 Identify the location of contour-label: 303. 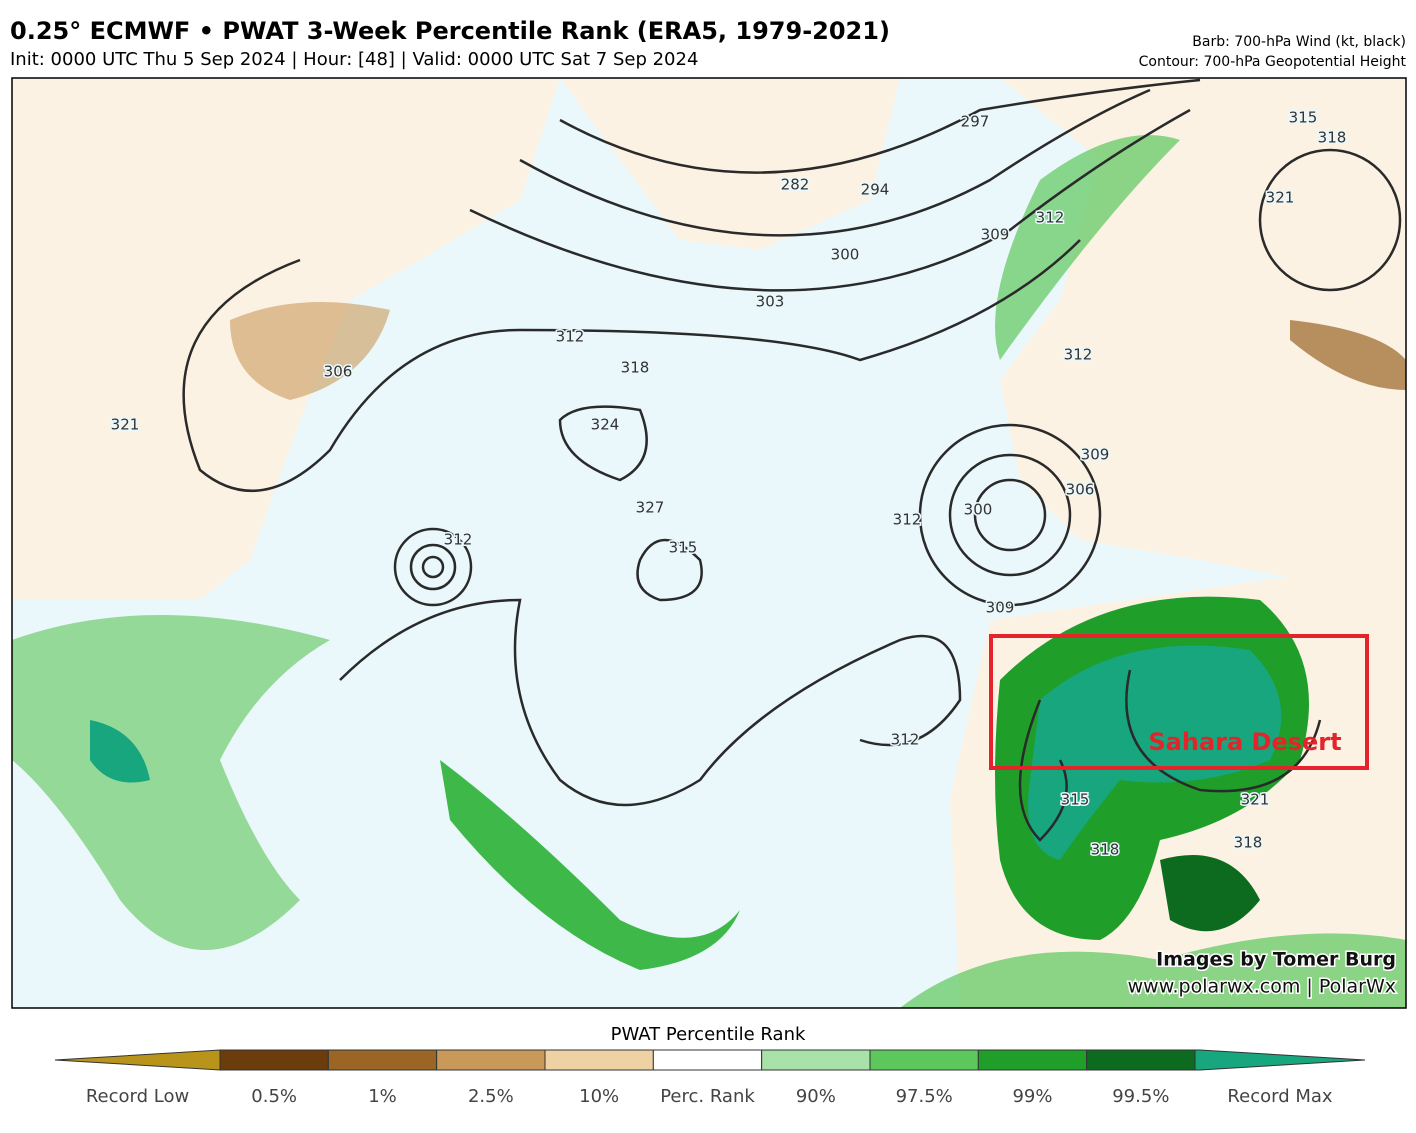
(770, 302).